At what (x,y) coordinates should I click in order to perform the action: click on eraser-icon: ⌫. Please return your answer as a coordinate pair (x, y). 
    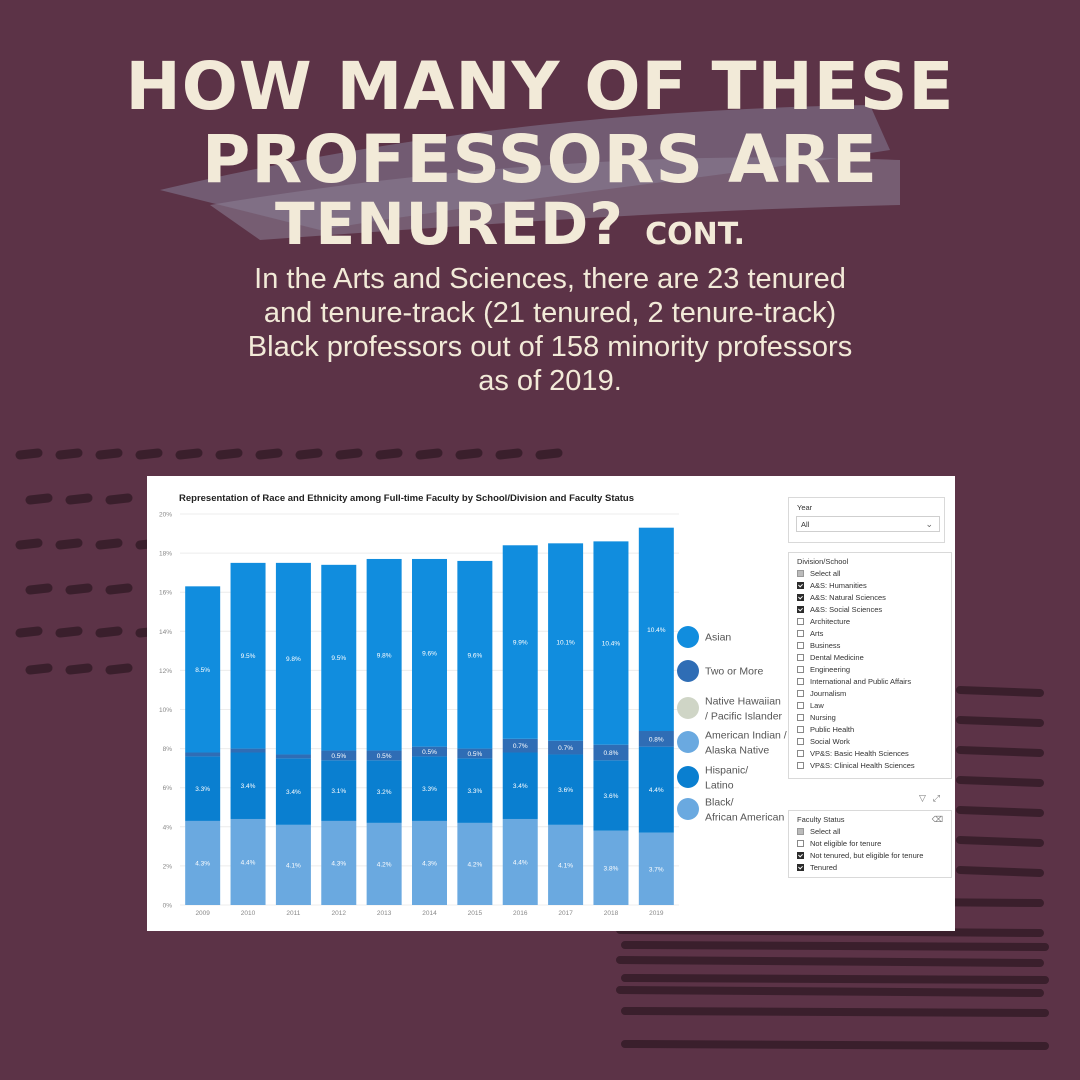
    Looking at the image, I should click on (937, 819).